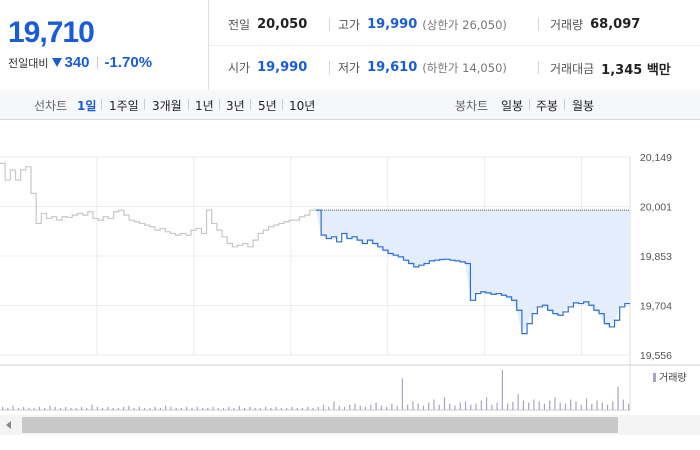  I want to click on today-price-line, so click(473, 272).